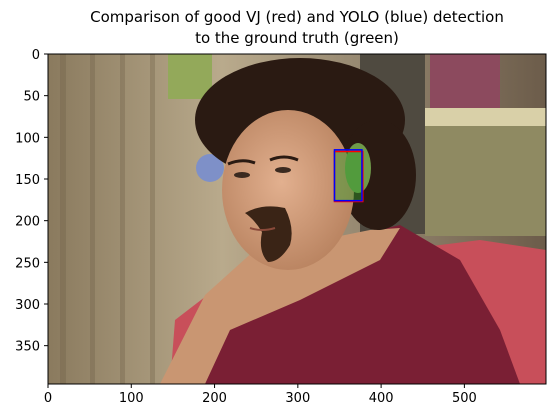 The height and width of the screenshot is (413, 559). Describe the element at coordinates (27, 263) in the screenshot. I see `y-tick-label: 250` at that location.